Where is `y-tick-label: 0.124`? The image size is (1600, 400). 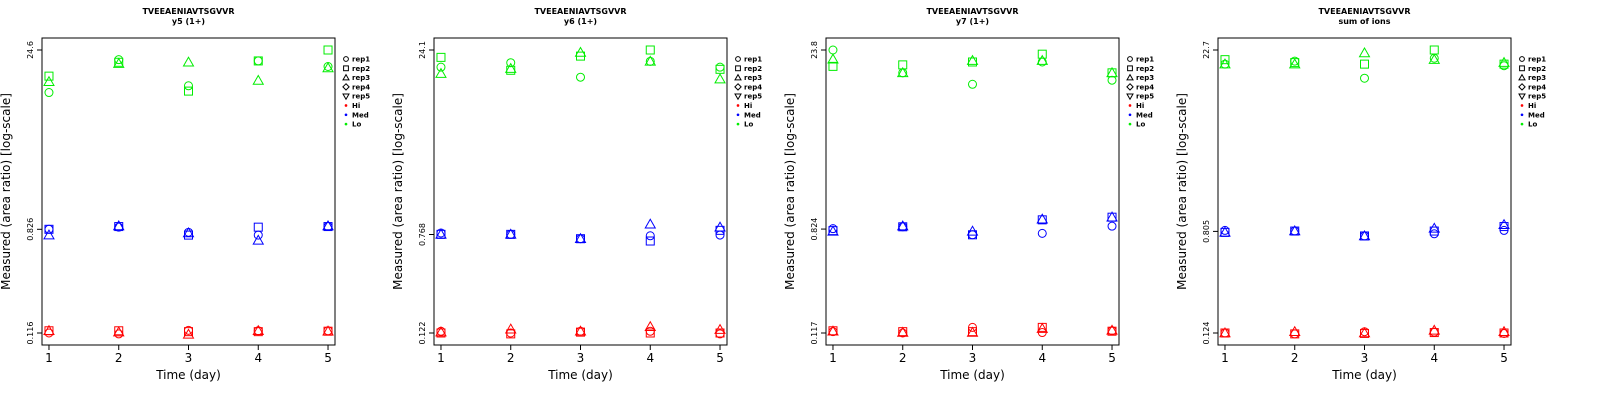 y-tick-label: 0.124 is located at coordinates (1206, 333).